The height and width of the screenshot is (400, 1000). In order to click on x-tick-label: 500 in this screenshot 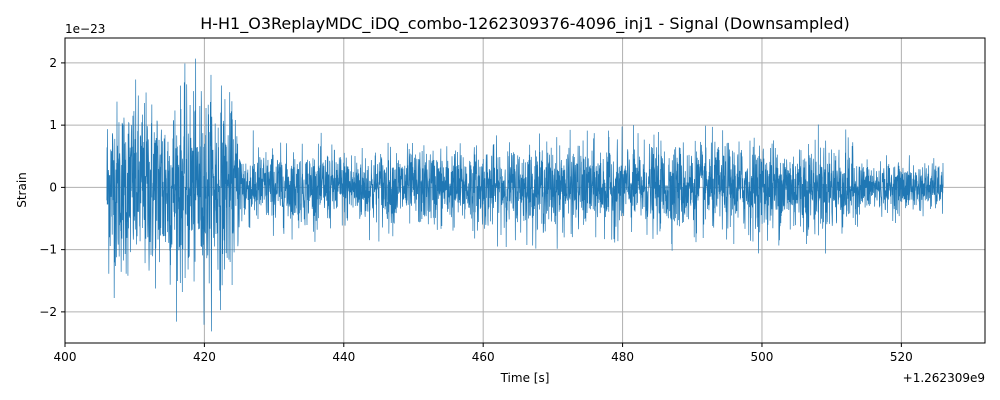, I will do `click(762, 357)`.